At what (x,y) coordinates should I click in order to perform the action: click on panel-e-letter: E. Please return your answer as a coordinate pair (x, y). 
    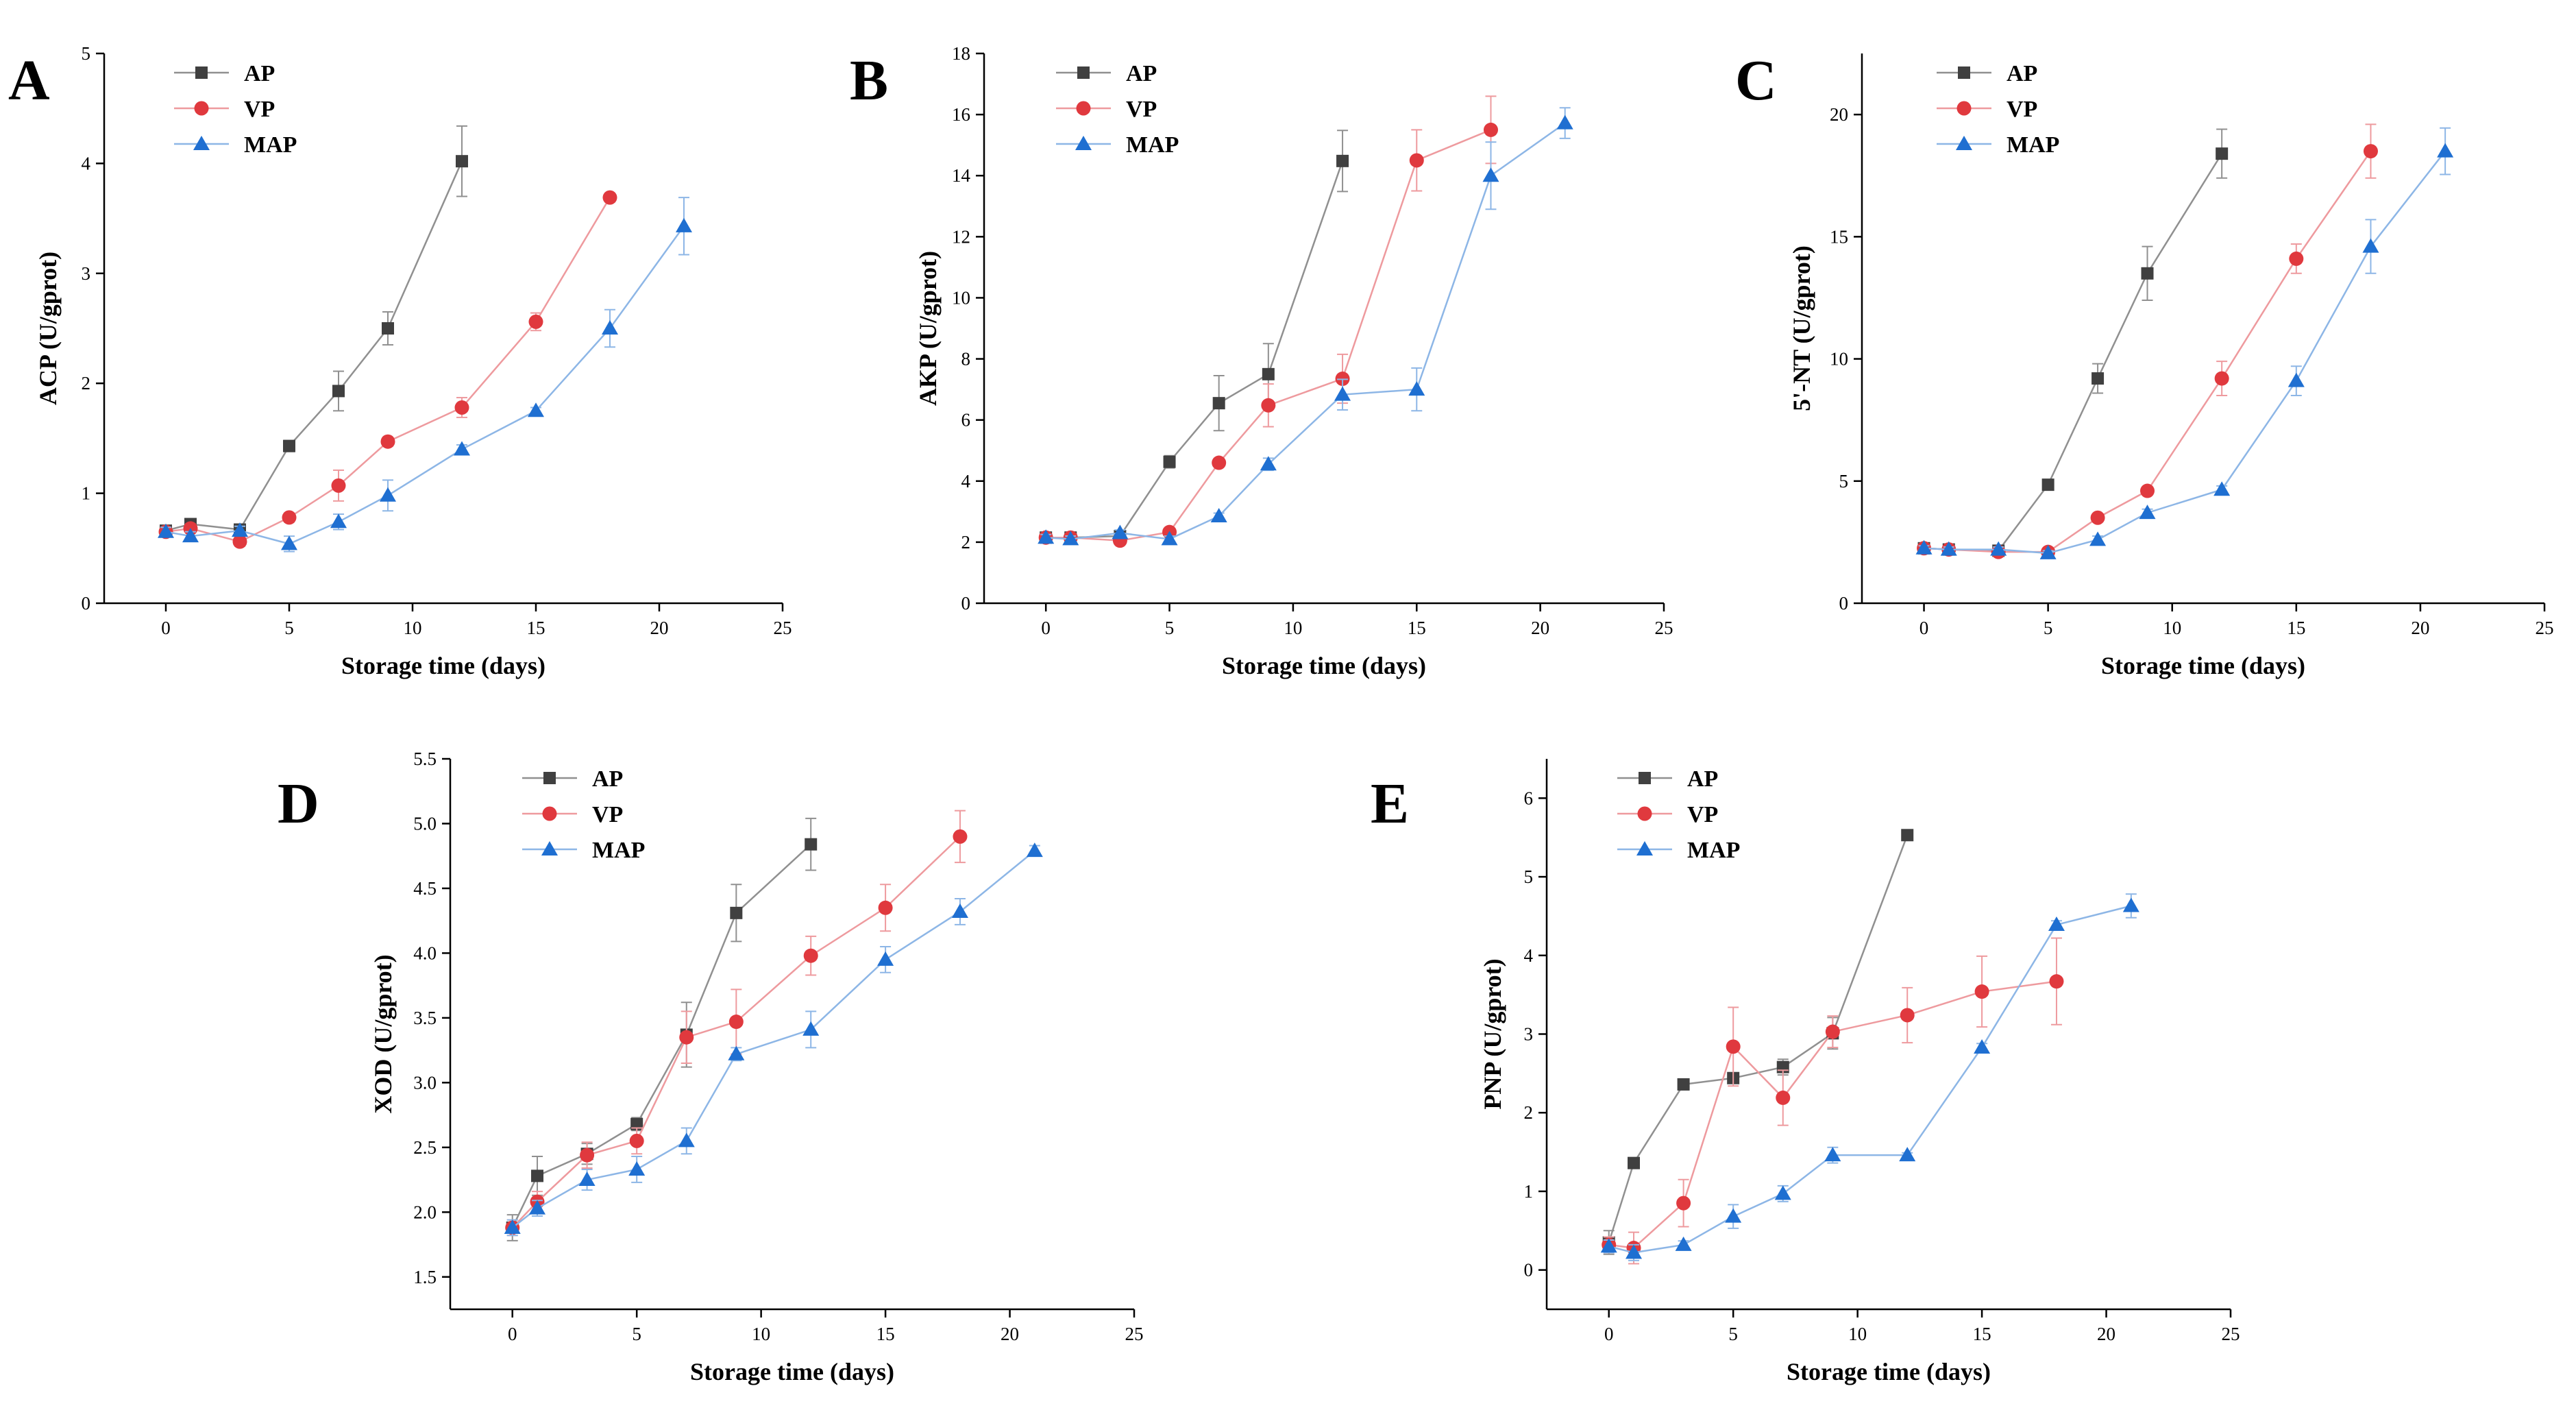
    Looking at the image, I should click on (1390, 804).